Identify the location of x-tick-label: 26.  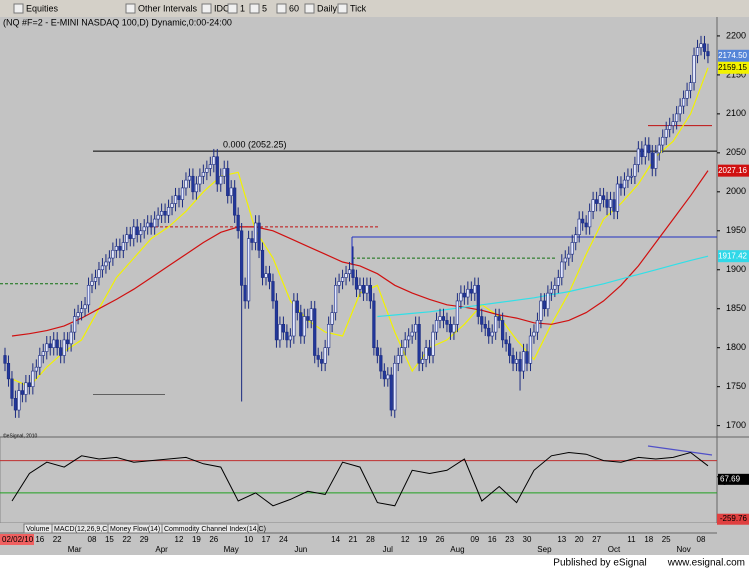
(213, 539).